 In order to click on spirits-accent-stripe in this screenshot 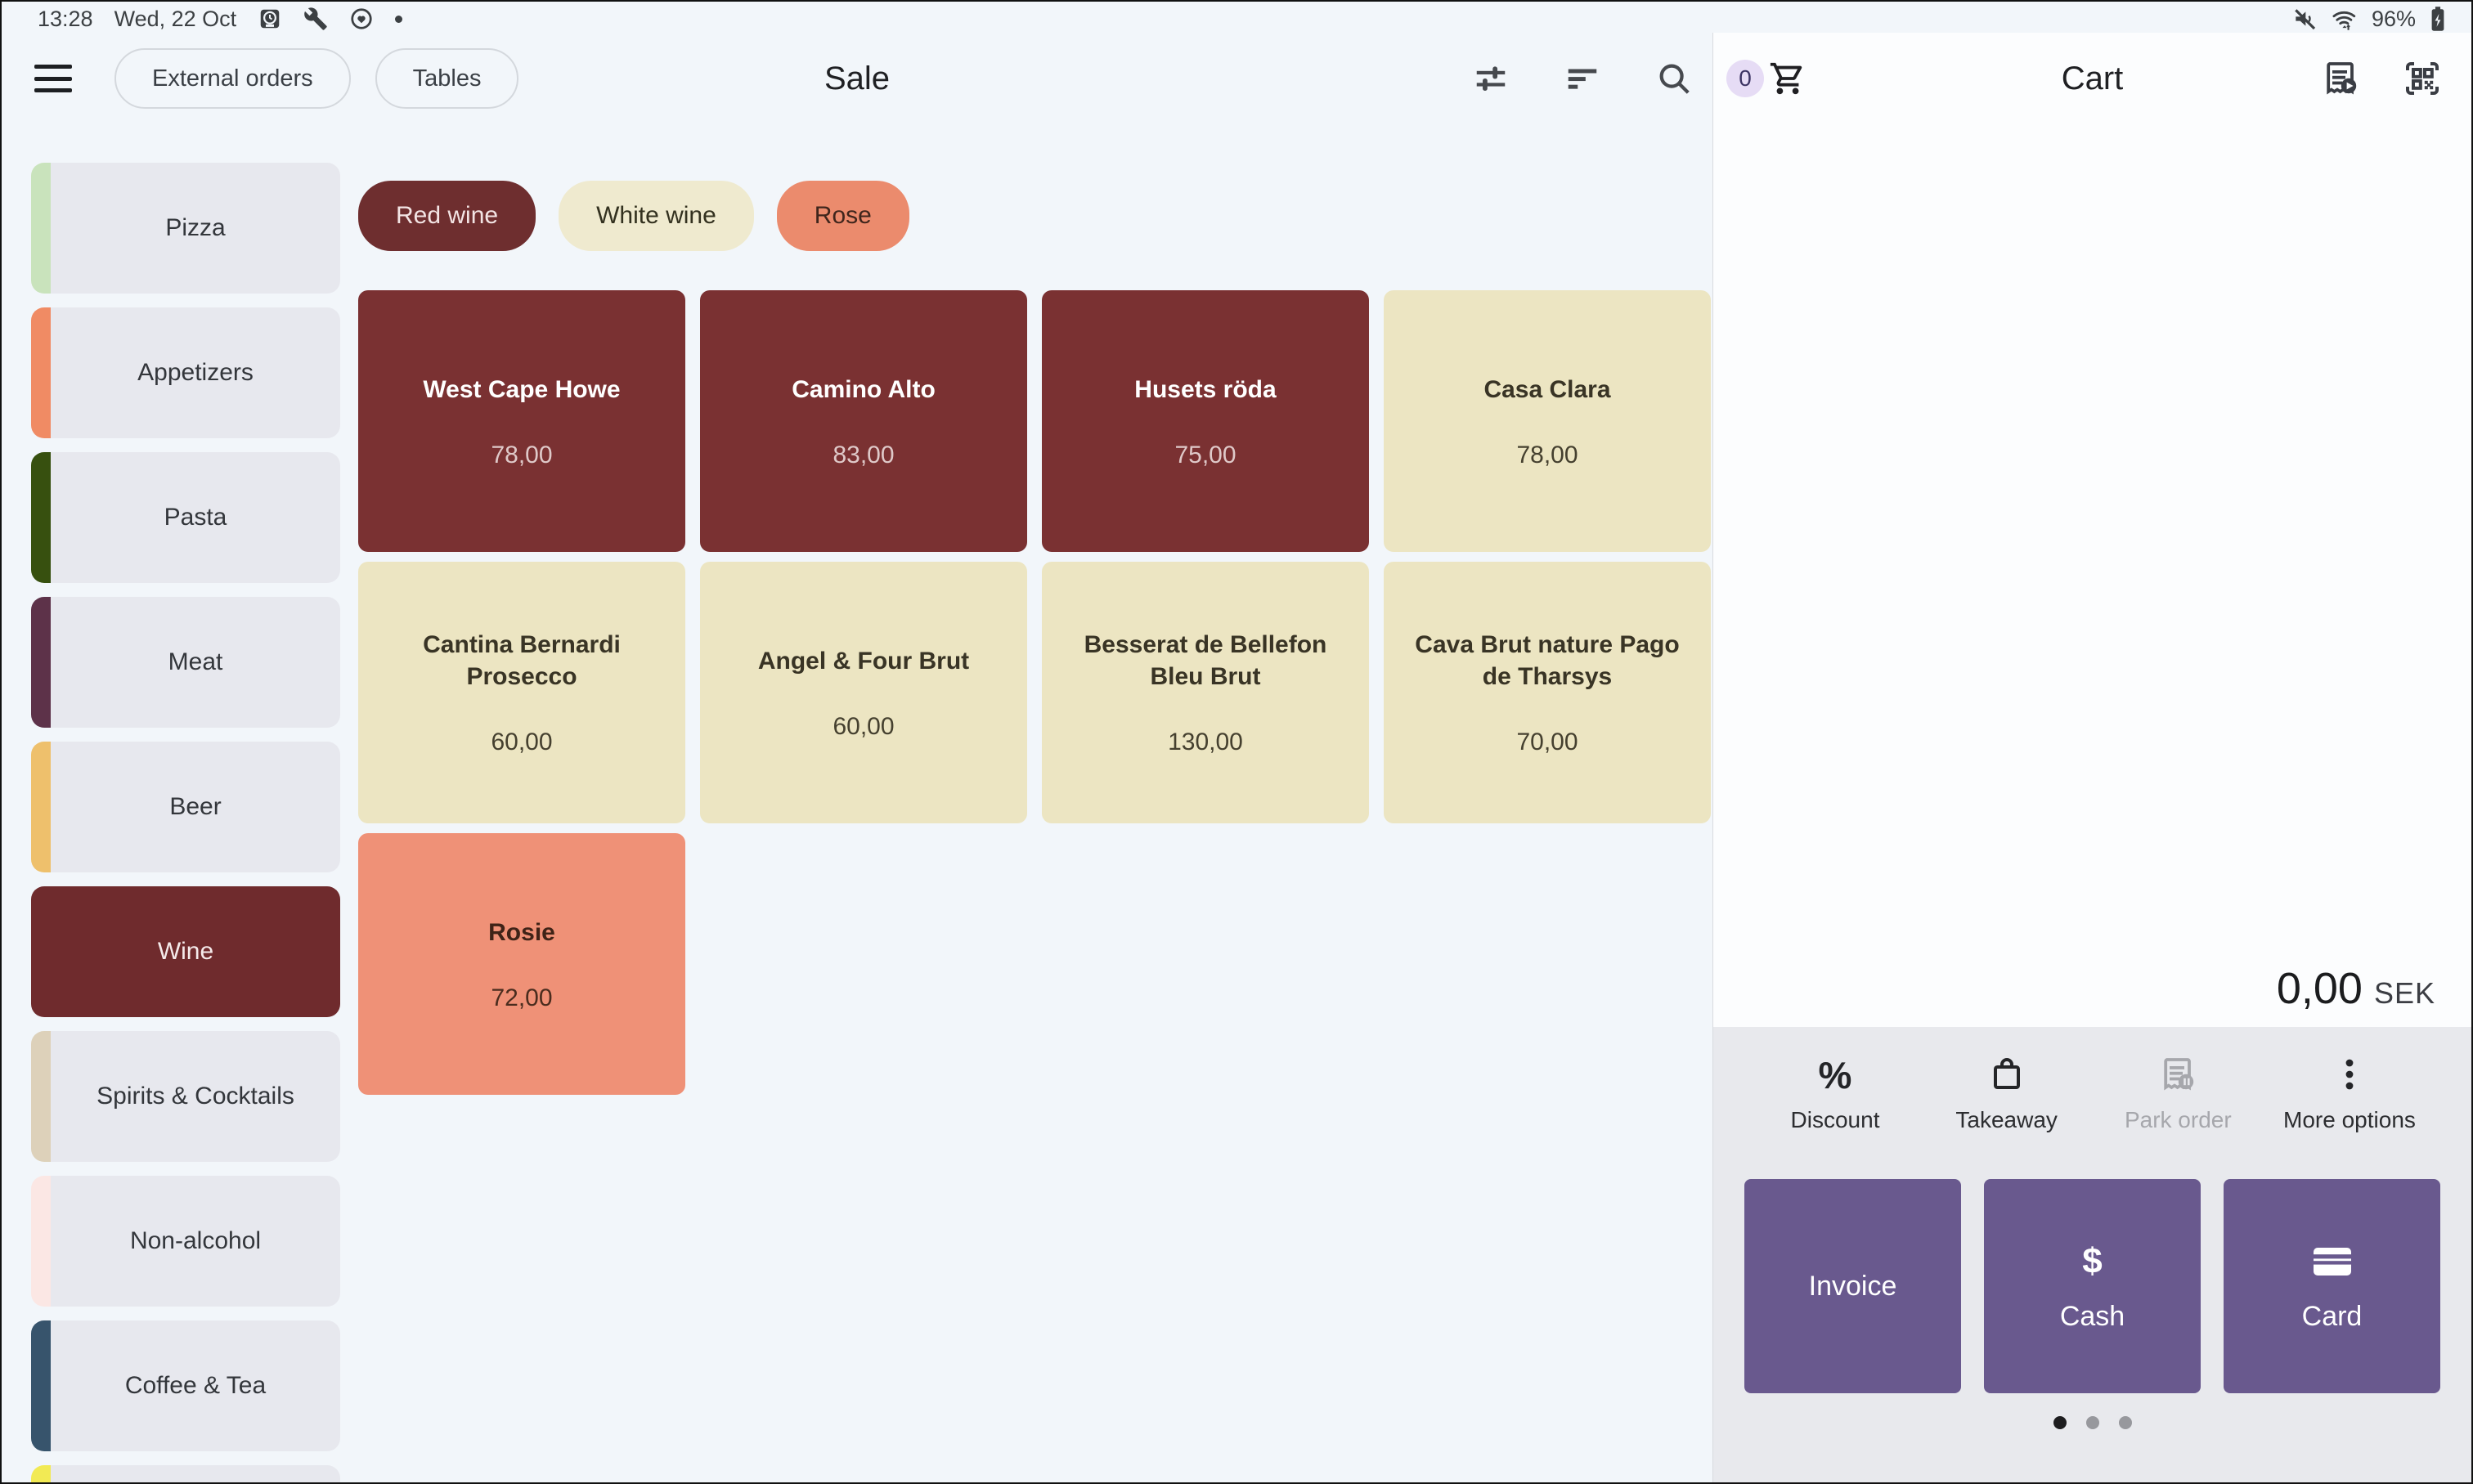, I will do `click(41, 1096)`.